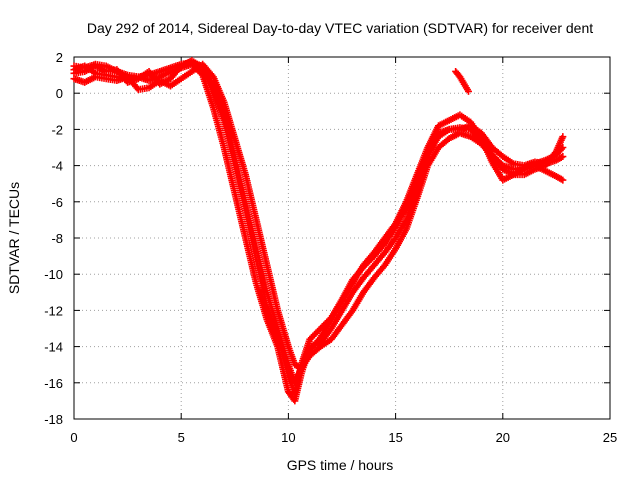 Image resolution: width=640 pixels, height=480 pixels. What do you see at coordinates (57, 238) in the screenshot?
I see `y-tick-label: -8` at bounding box center [57, 238].